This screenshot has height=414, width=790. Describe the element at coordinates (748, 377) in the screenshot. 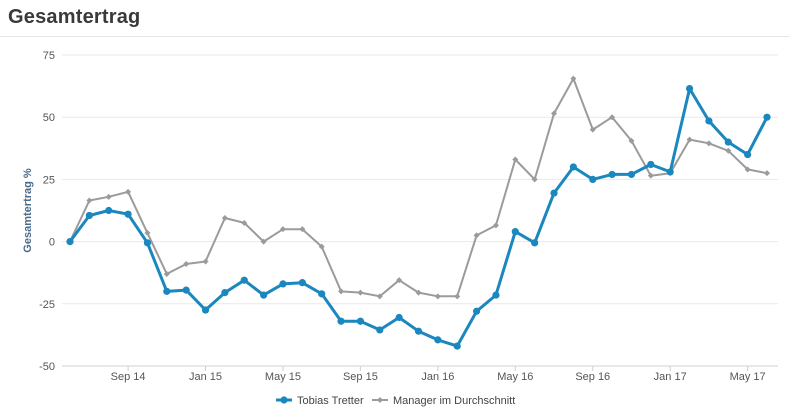

I see `x-tick-label: May 17` at that location.